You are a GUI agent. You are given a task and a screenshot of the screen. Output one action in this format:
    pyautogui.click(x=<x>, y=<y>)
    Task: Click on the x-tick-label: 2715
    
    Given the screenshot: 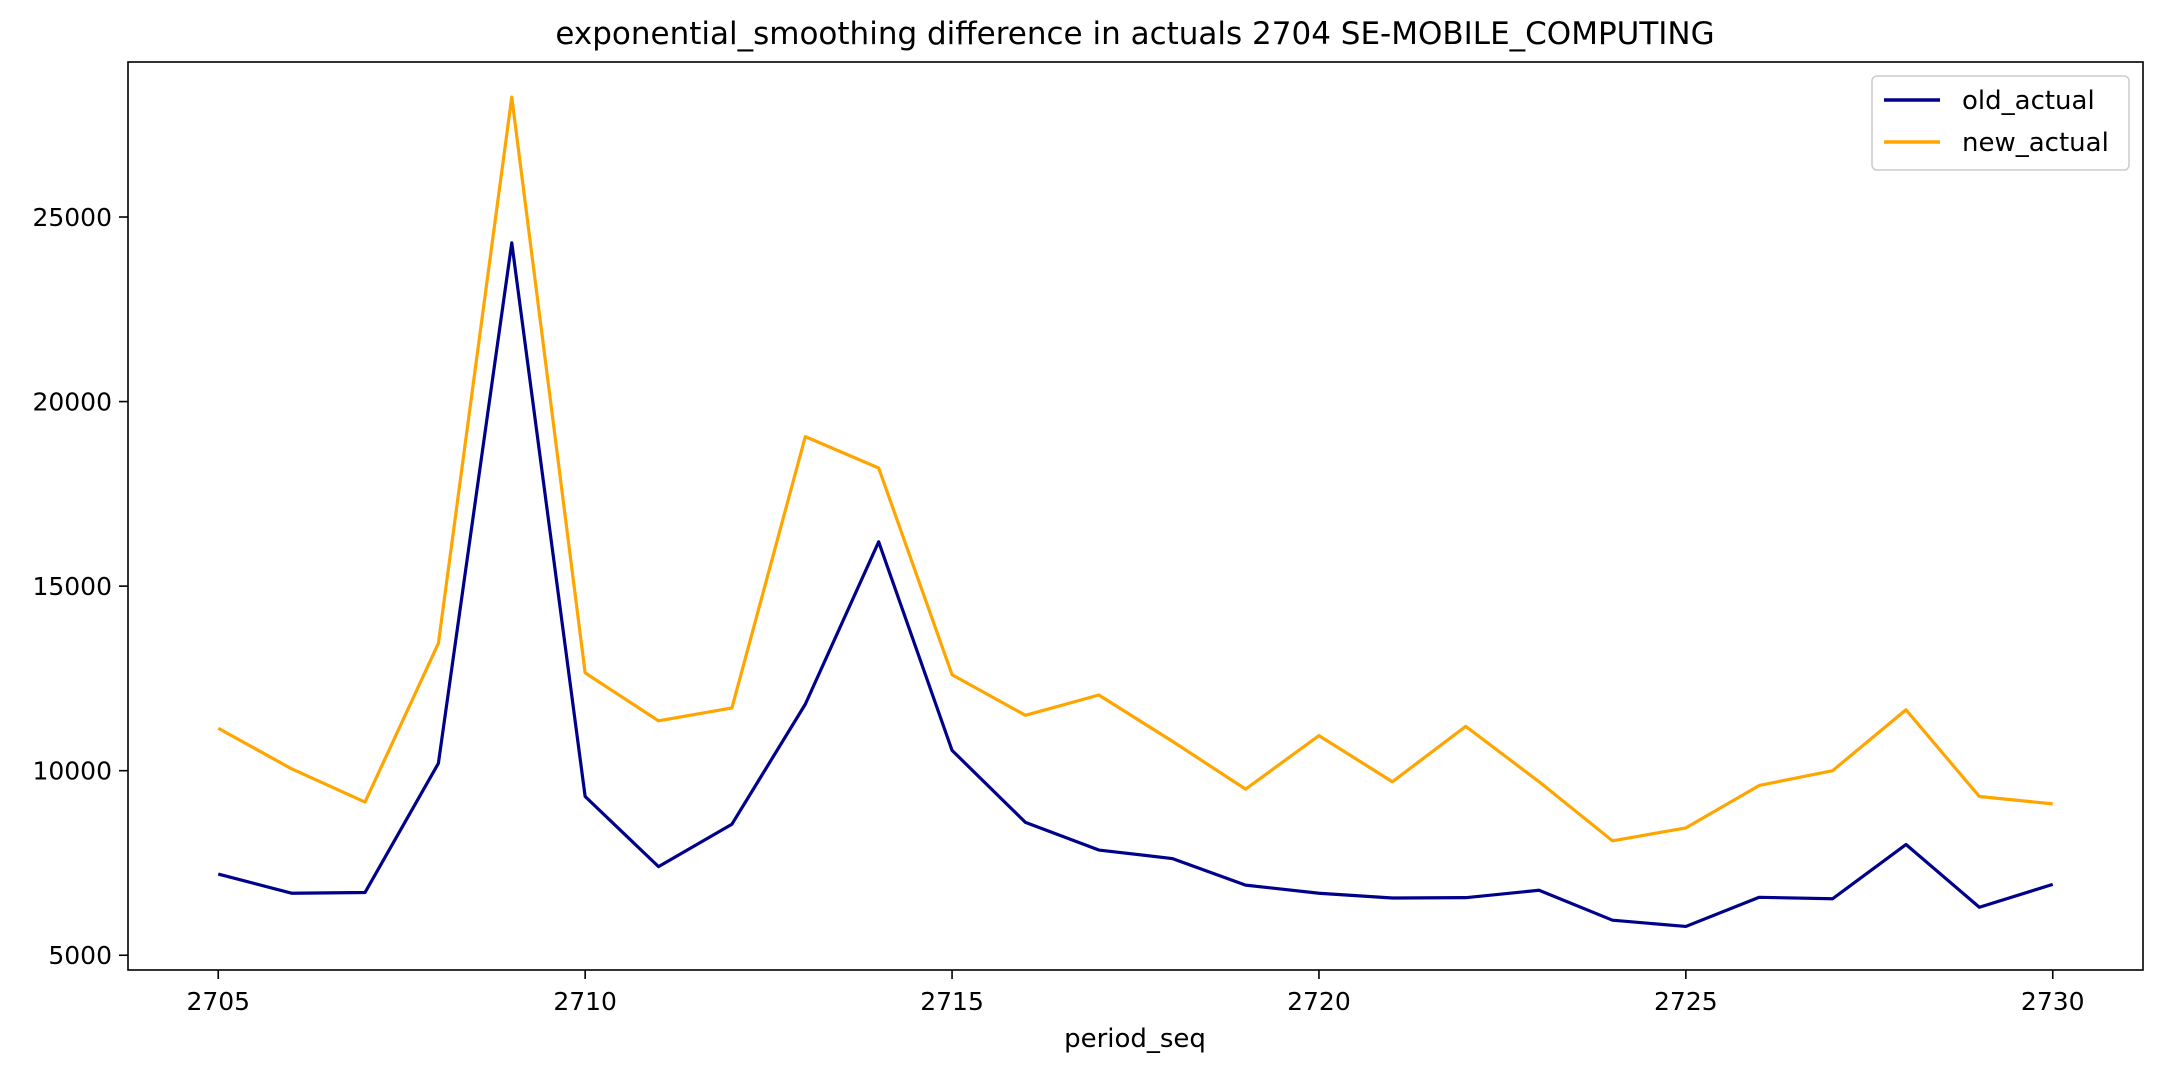 What is the action you would take?
    pyautogui.click(x=952, y=1001)
    